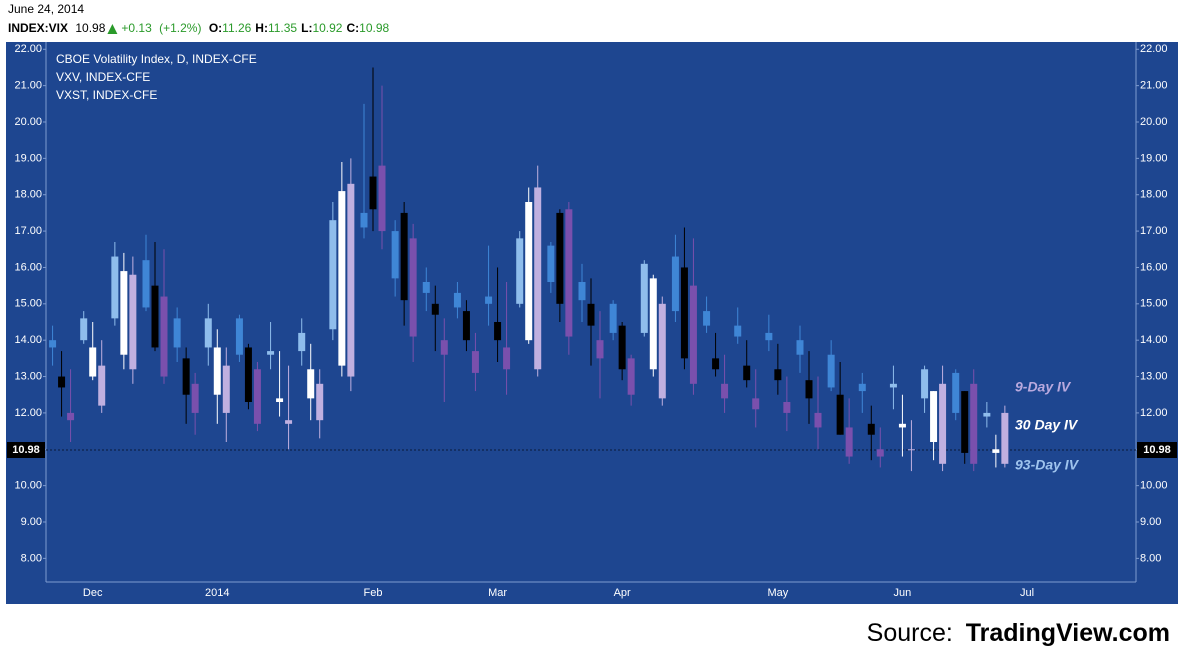 The width and height of the screenshot is (1184, 661). I want to click on x-tick-label: Jul, so click(1027, 593).